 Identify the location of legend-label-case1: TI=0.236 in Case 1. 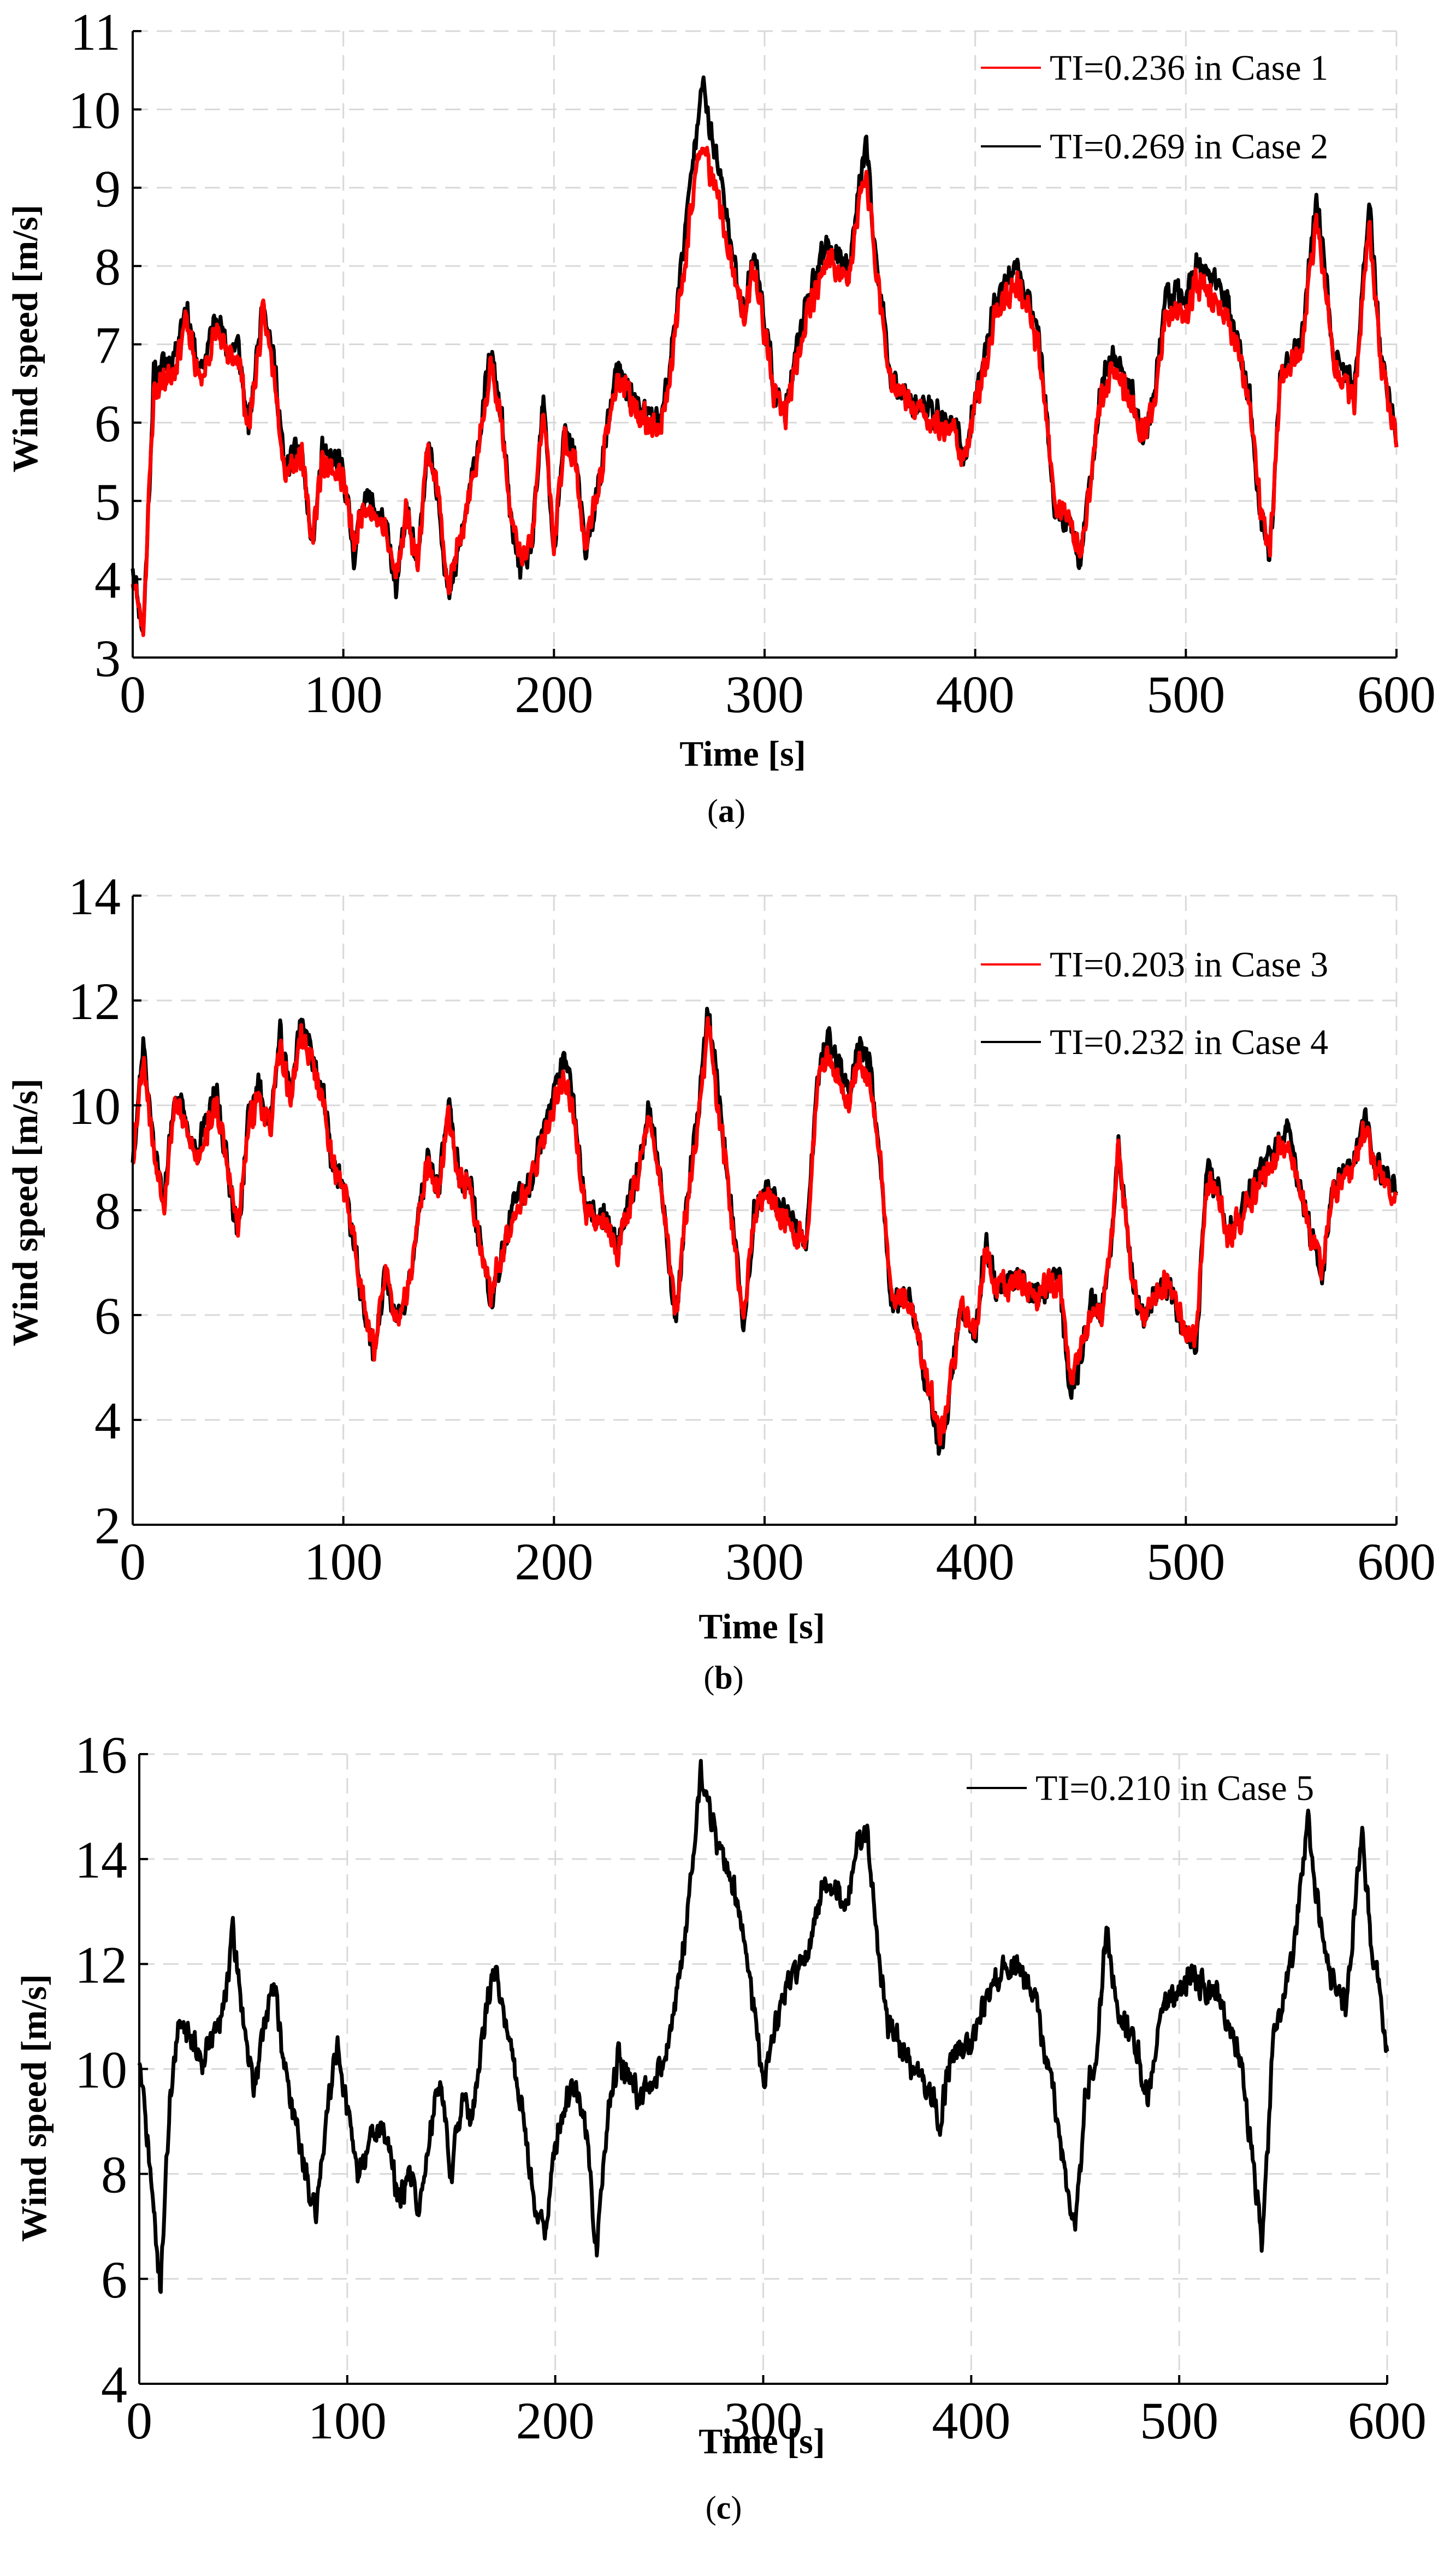
(1189, 68).